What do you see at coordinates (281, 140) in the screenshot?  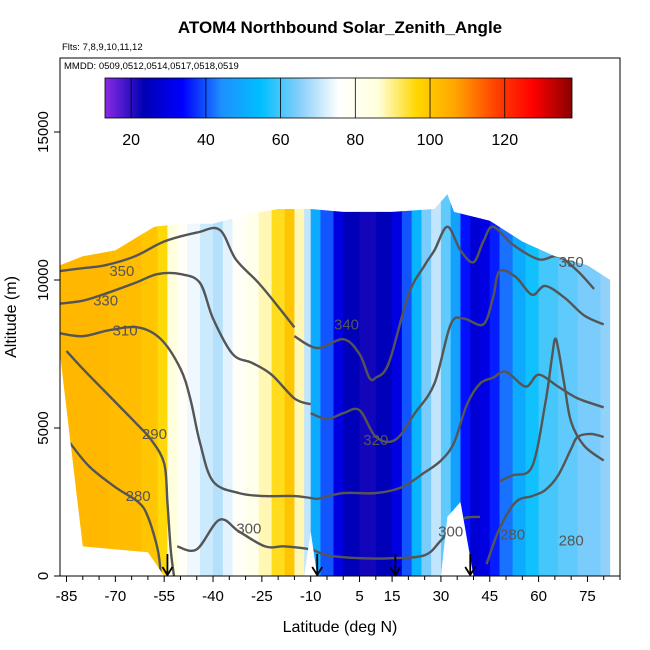 I see `colorbar-tick-label: 60` at bounding box center [281, 140].